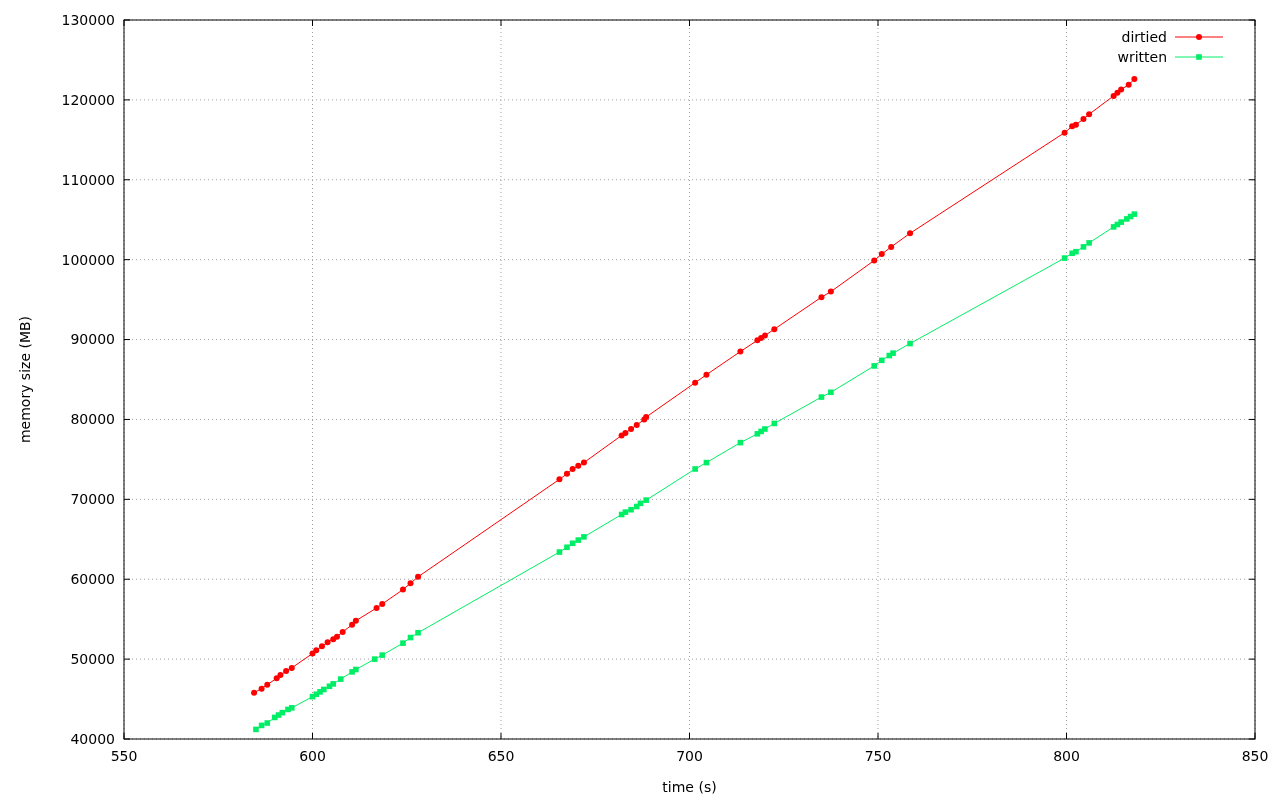 The height and width of the screenshot is (800, 1280). Describe the element at coordinates (88, 19) in the screenshot. I see `y-tick-label: 130000` at that location.